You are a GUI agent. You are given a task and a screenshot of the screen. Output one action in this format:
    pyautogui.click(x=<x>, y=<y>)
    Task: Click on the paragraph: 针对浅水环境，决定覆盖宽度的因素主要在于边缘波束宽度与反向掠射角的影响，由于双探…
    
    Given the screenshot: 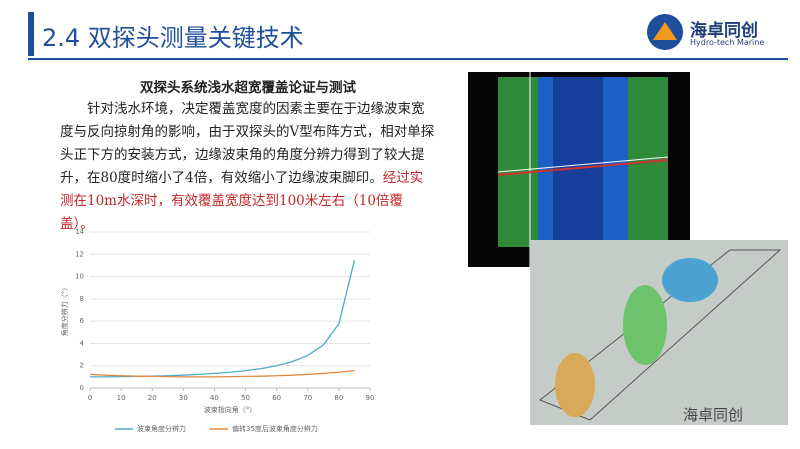 What is the action you would take?
    pyautogui.click(x=248, y=167)
    